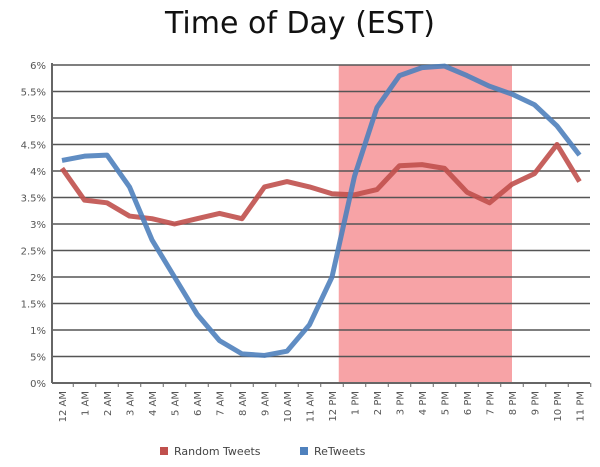 The height and width of the screenshot is (467, 600). Describe the element at coordinates (468, 403) in the screenshot. I see `x-tick-label: 6 PM` at that location.